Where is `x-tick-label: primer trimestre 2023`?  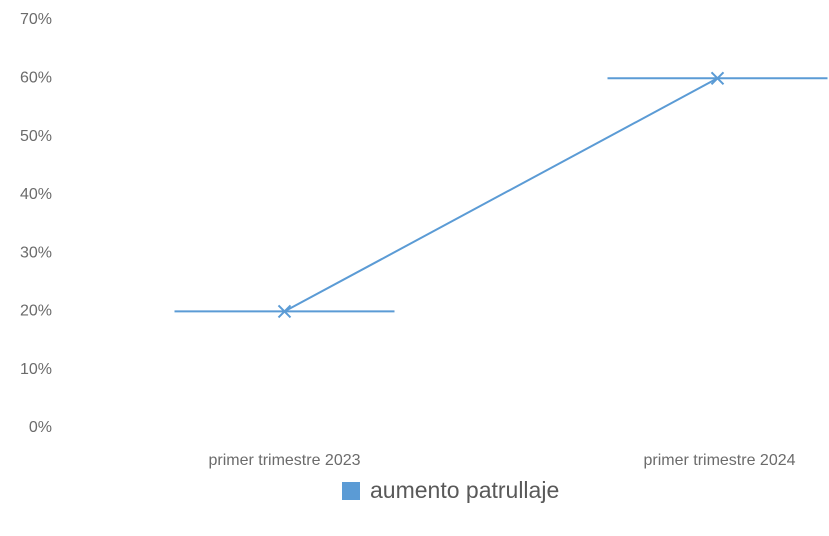 x-tick-label: primer trimestre 2023 is located at coordinates (284, 460).